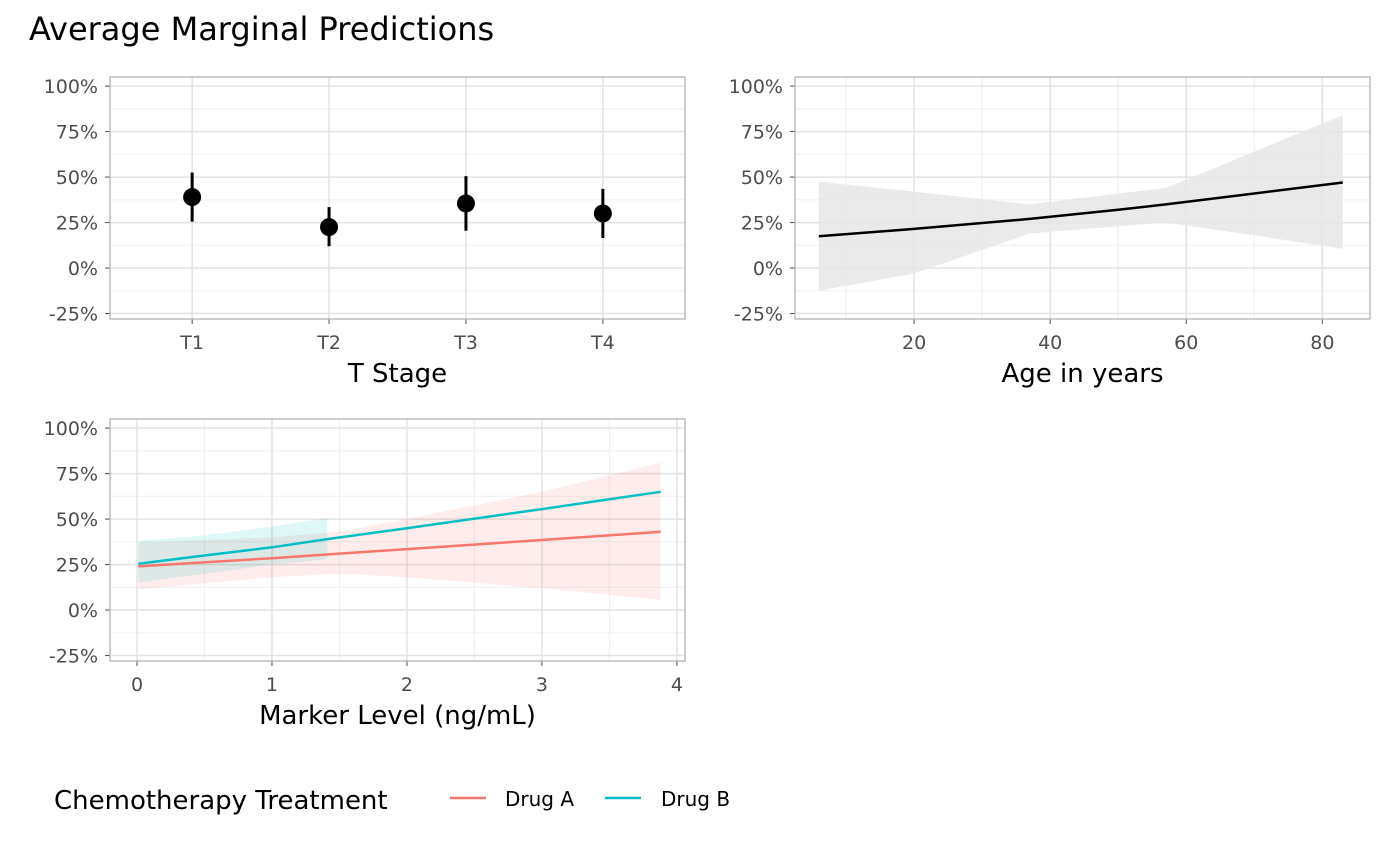 Image resolution: width=1400 pixels, height=865 pixels. Describe the element at coordinates (542, 685) in the screenshot. I see `x-tick-label: 3` at that location.